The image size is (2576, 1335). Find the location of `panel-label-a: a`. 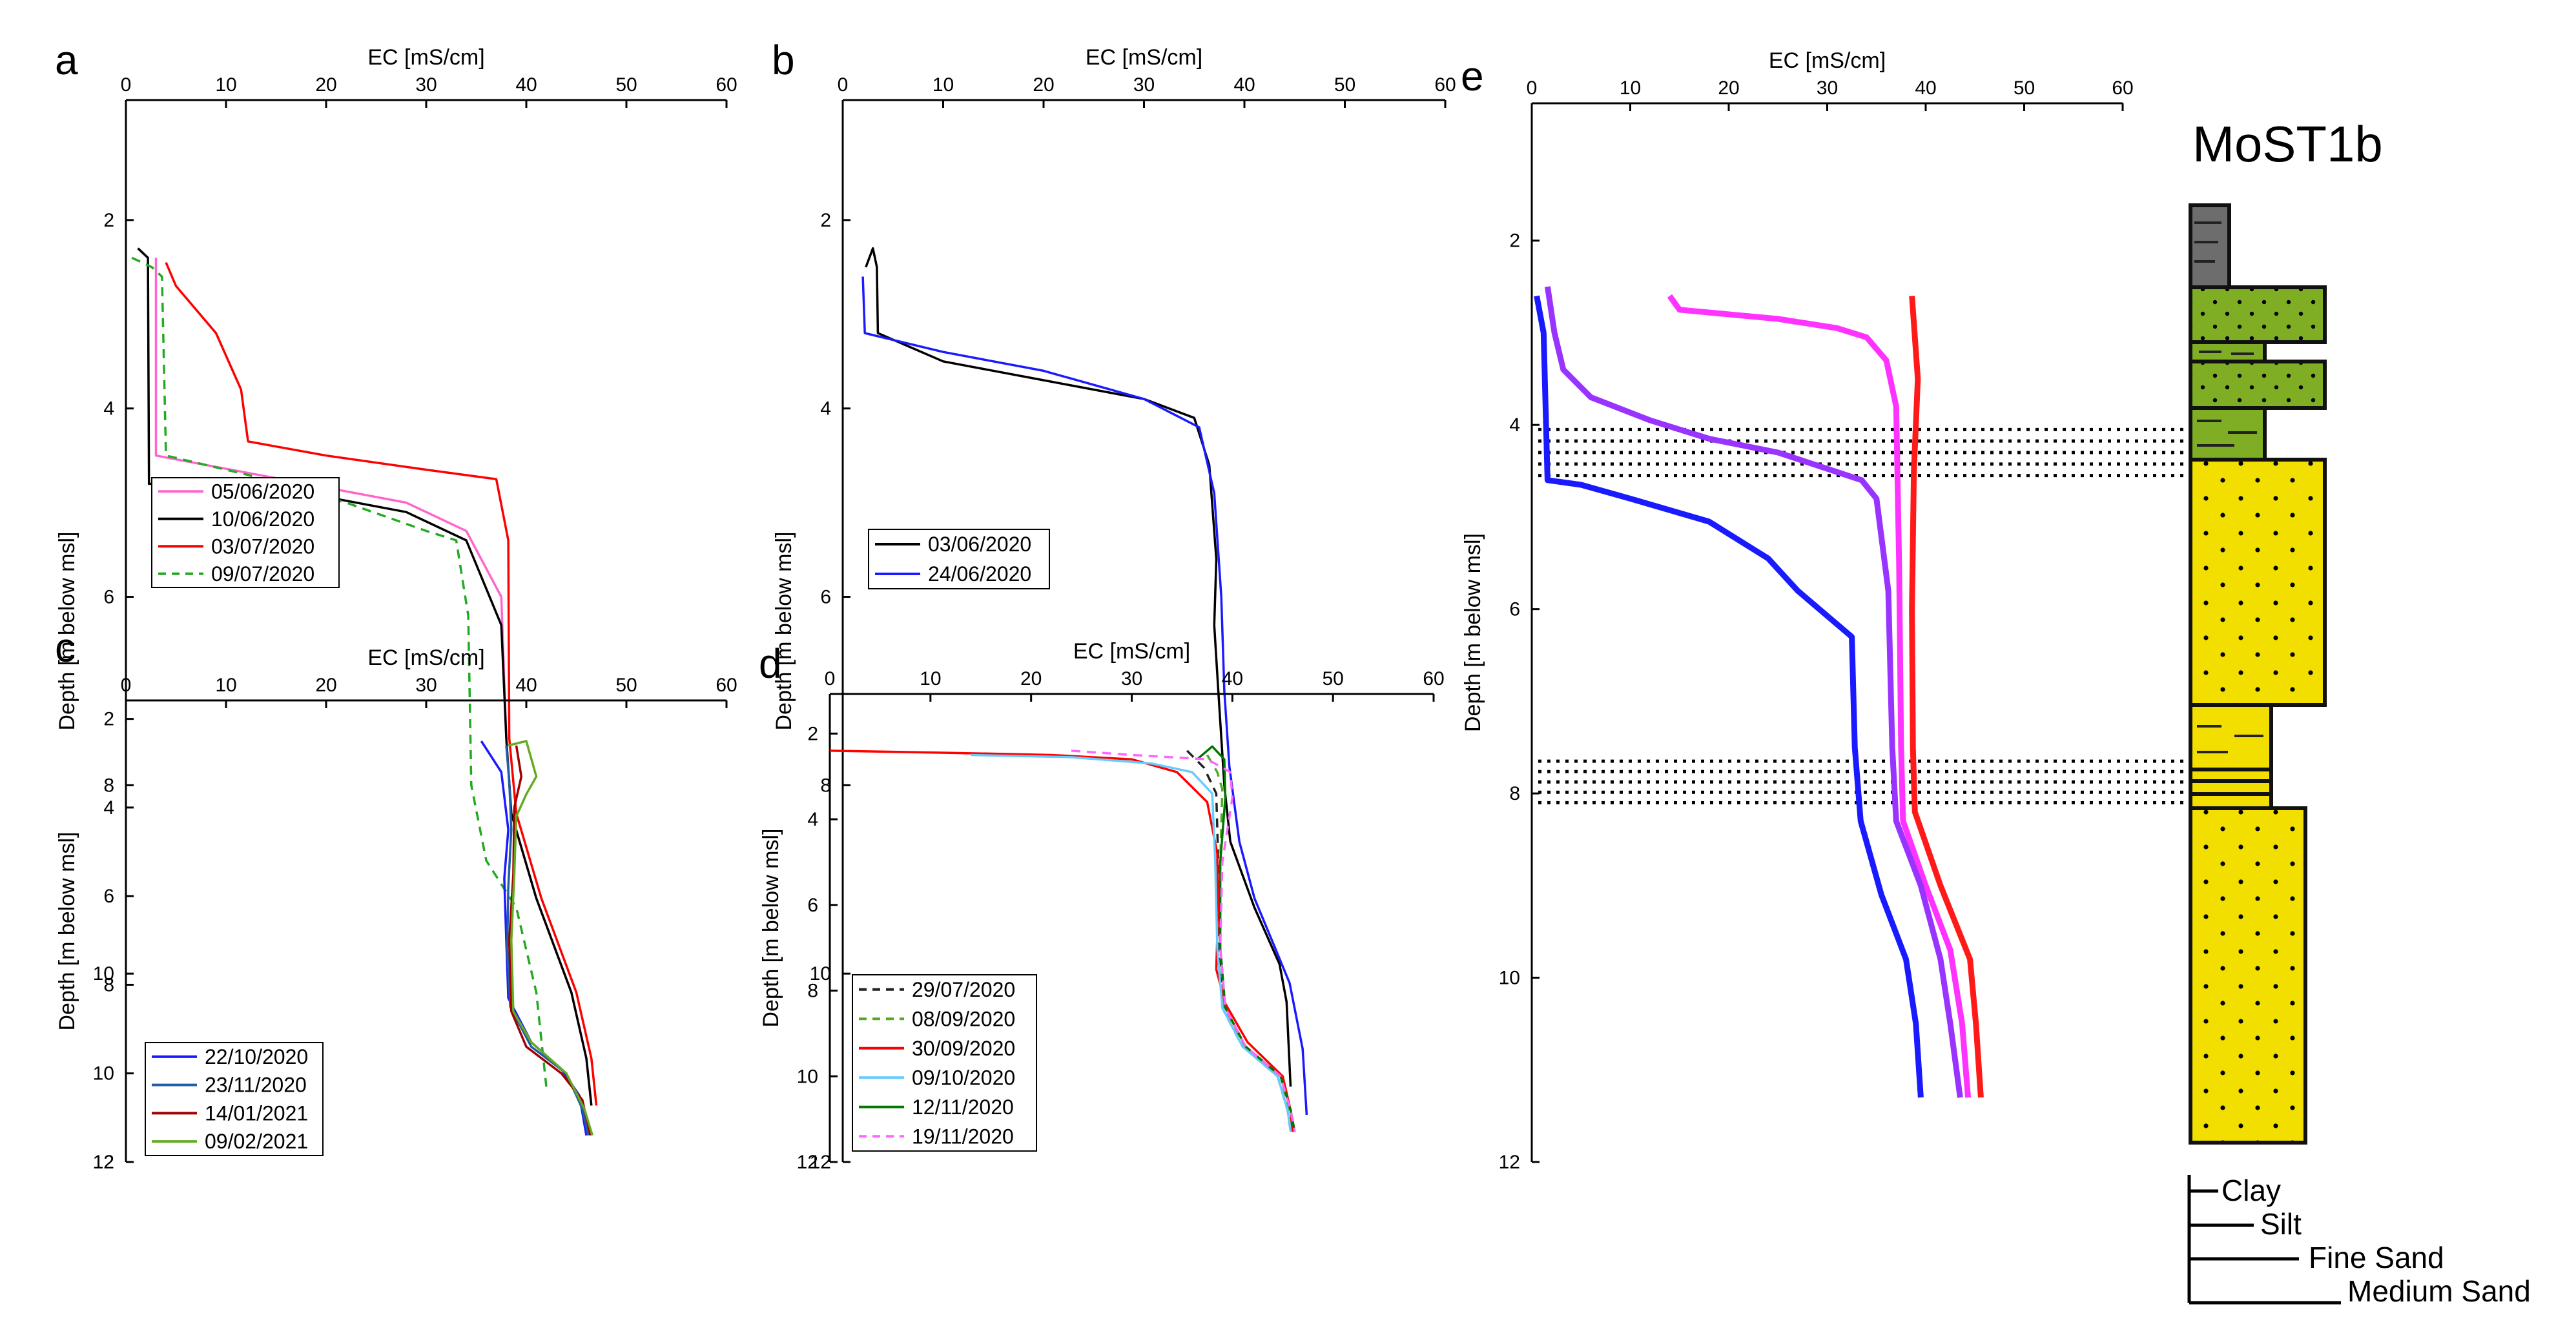

panel-label-a: a is located at coordinates (66, 60).